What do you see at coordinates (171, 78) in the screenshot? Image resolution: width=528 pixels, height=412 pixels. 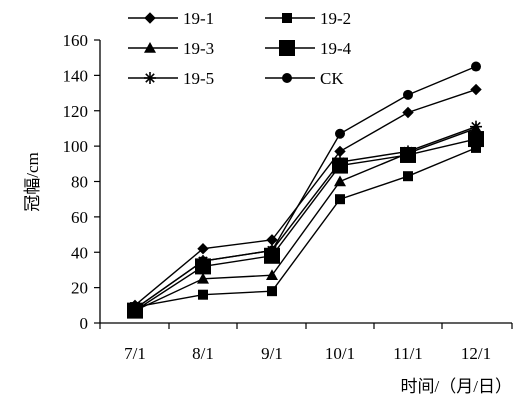 I see `legend-item: 19-5` at bounding box center [171, 78].